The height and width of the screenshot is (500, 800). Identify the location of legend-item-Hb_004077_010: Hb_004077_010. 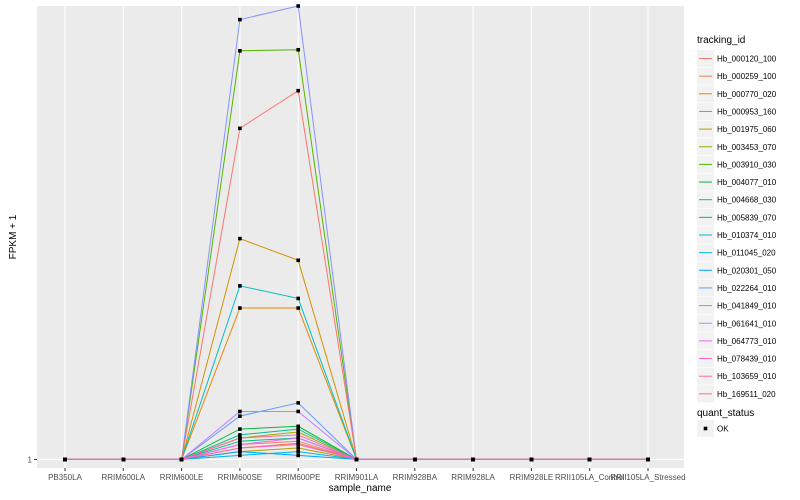
(747, 182).